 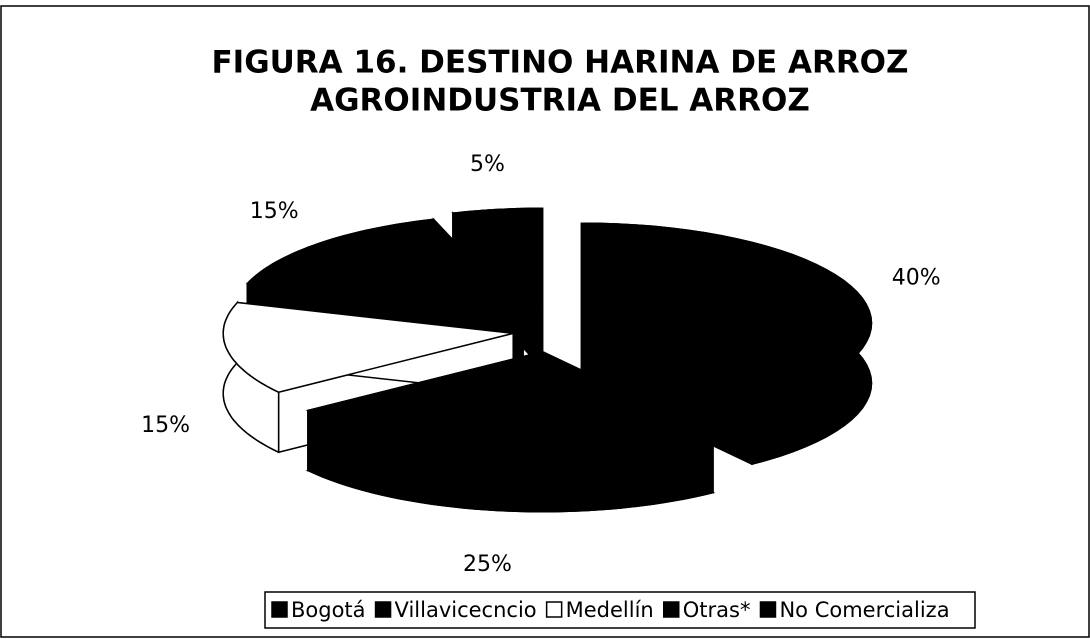 What do you see at coordinates (560, 101) in the screenshot?
I see `chart-title: AGROINDUSTRIA DEL ARROZ` at bounding box center [560, 101].